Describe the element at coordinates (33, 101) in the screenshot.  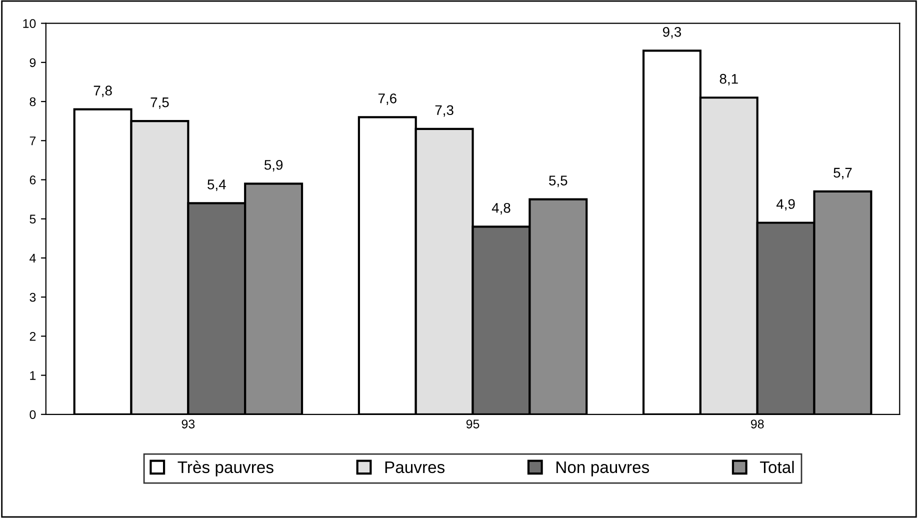
I see `y-tick-label: 8` at that location.